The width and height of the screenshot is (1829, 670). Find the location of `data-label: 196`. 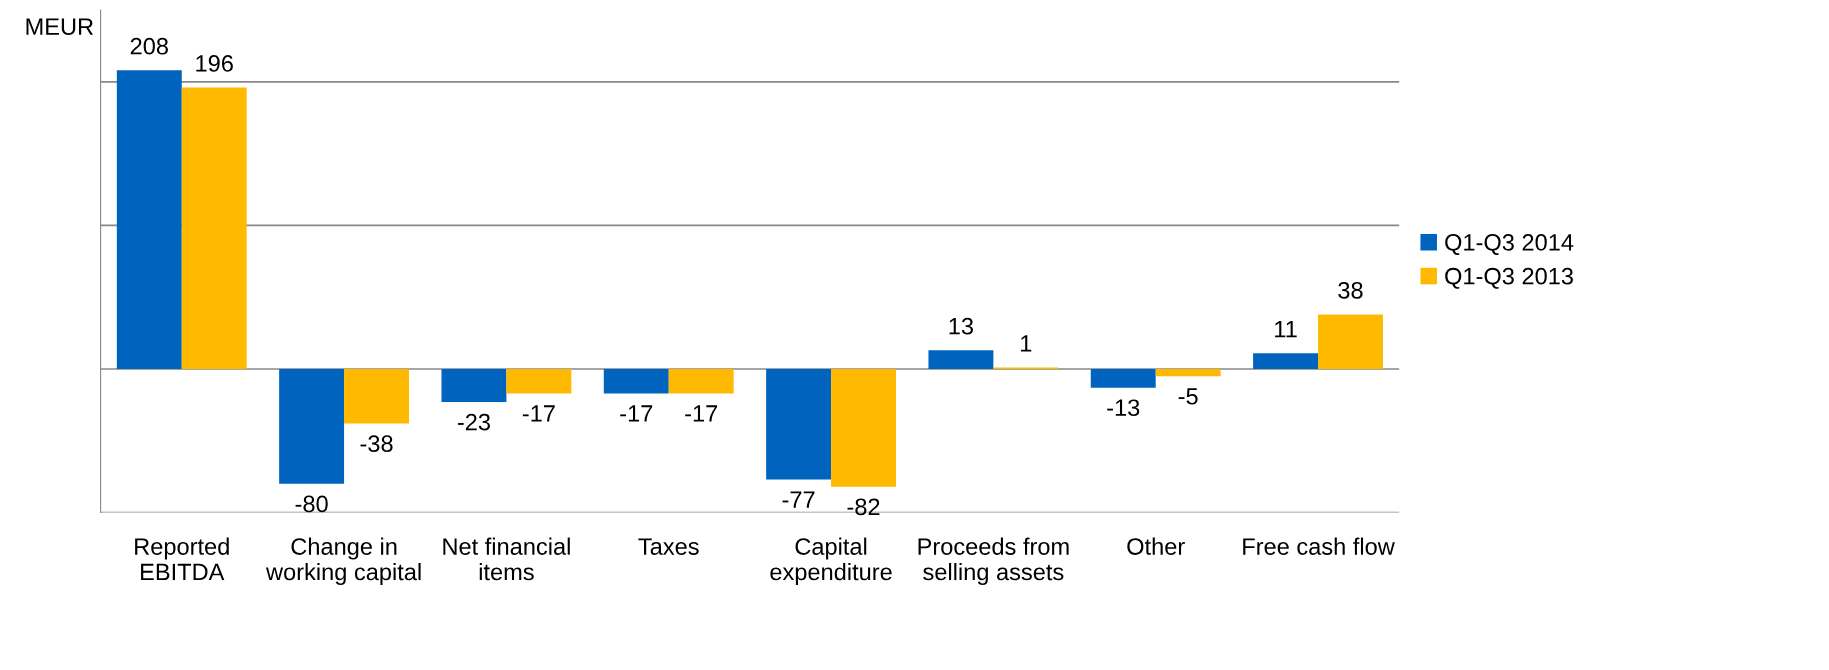

data-label: 196 is located at coordinates (214, 63).